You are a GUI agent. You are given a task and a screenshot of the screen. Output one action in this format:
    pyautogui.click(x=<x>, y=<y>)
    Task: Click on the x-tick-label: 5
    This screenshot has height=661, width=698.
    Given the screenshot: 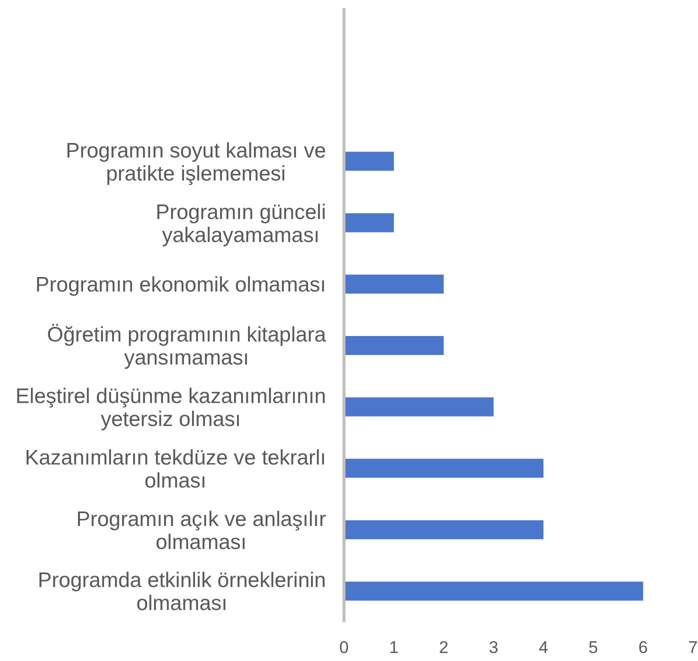 What is the action you would take?
    pyautogui.click(x=593, y=648)
    